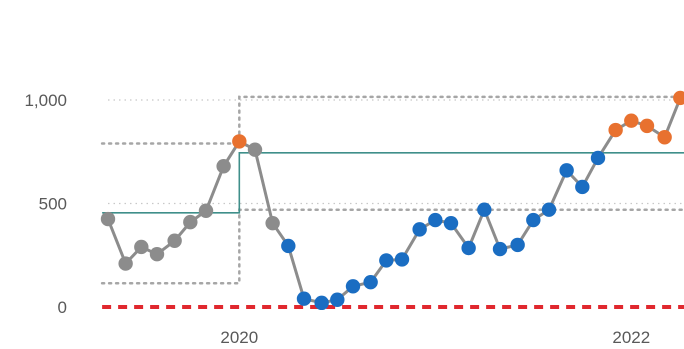 The image size is (684, 349). I want to click on x-tick-label: 2020, so click(239, 337).